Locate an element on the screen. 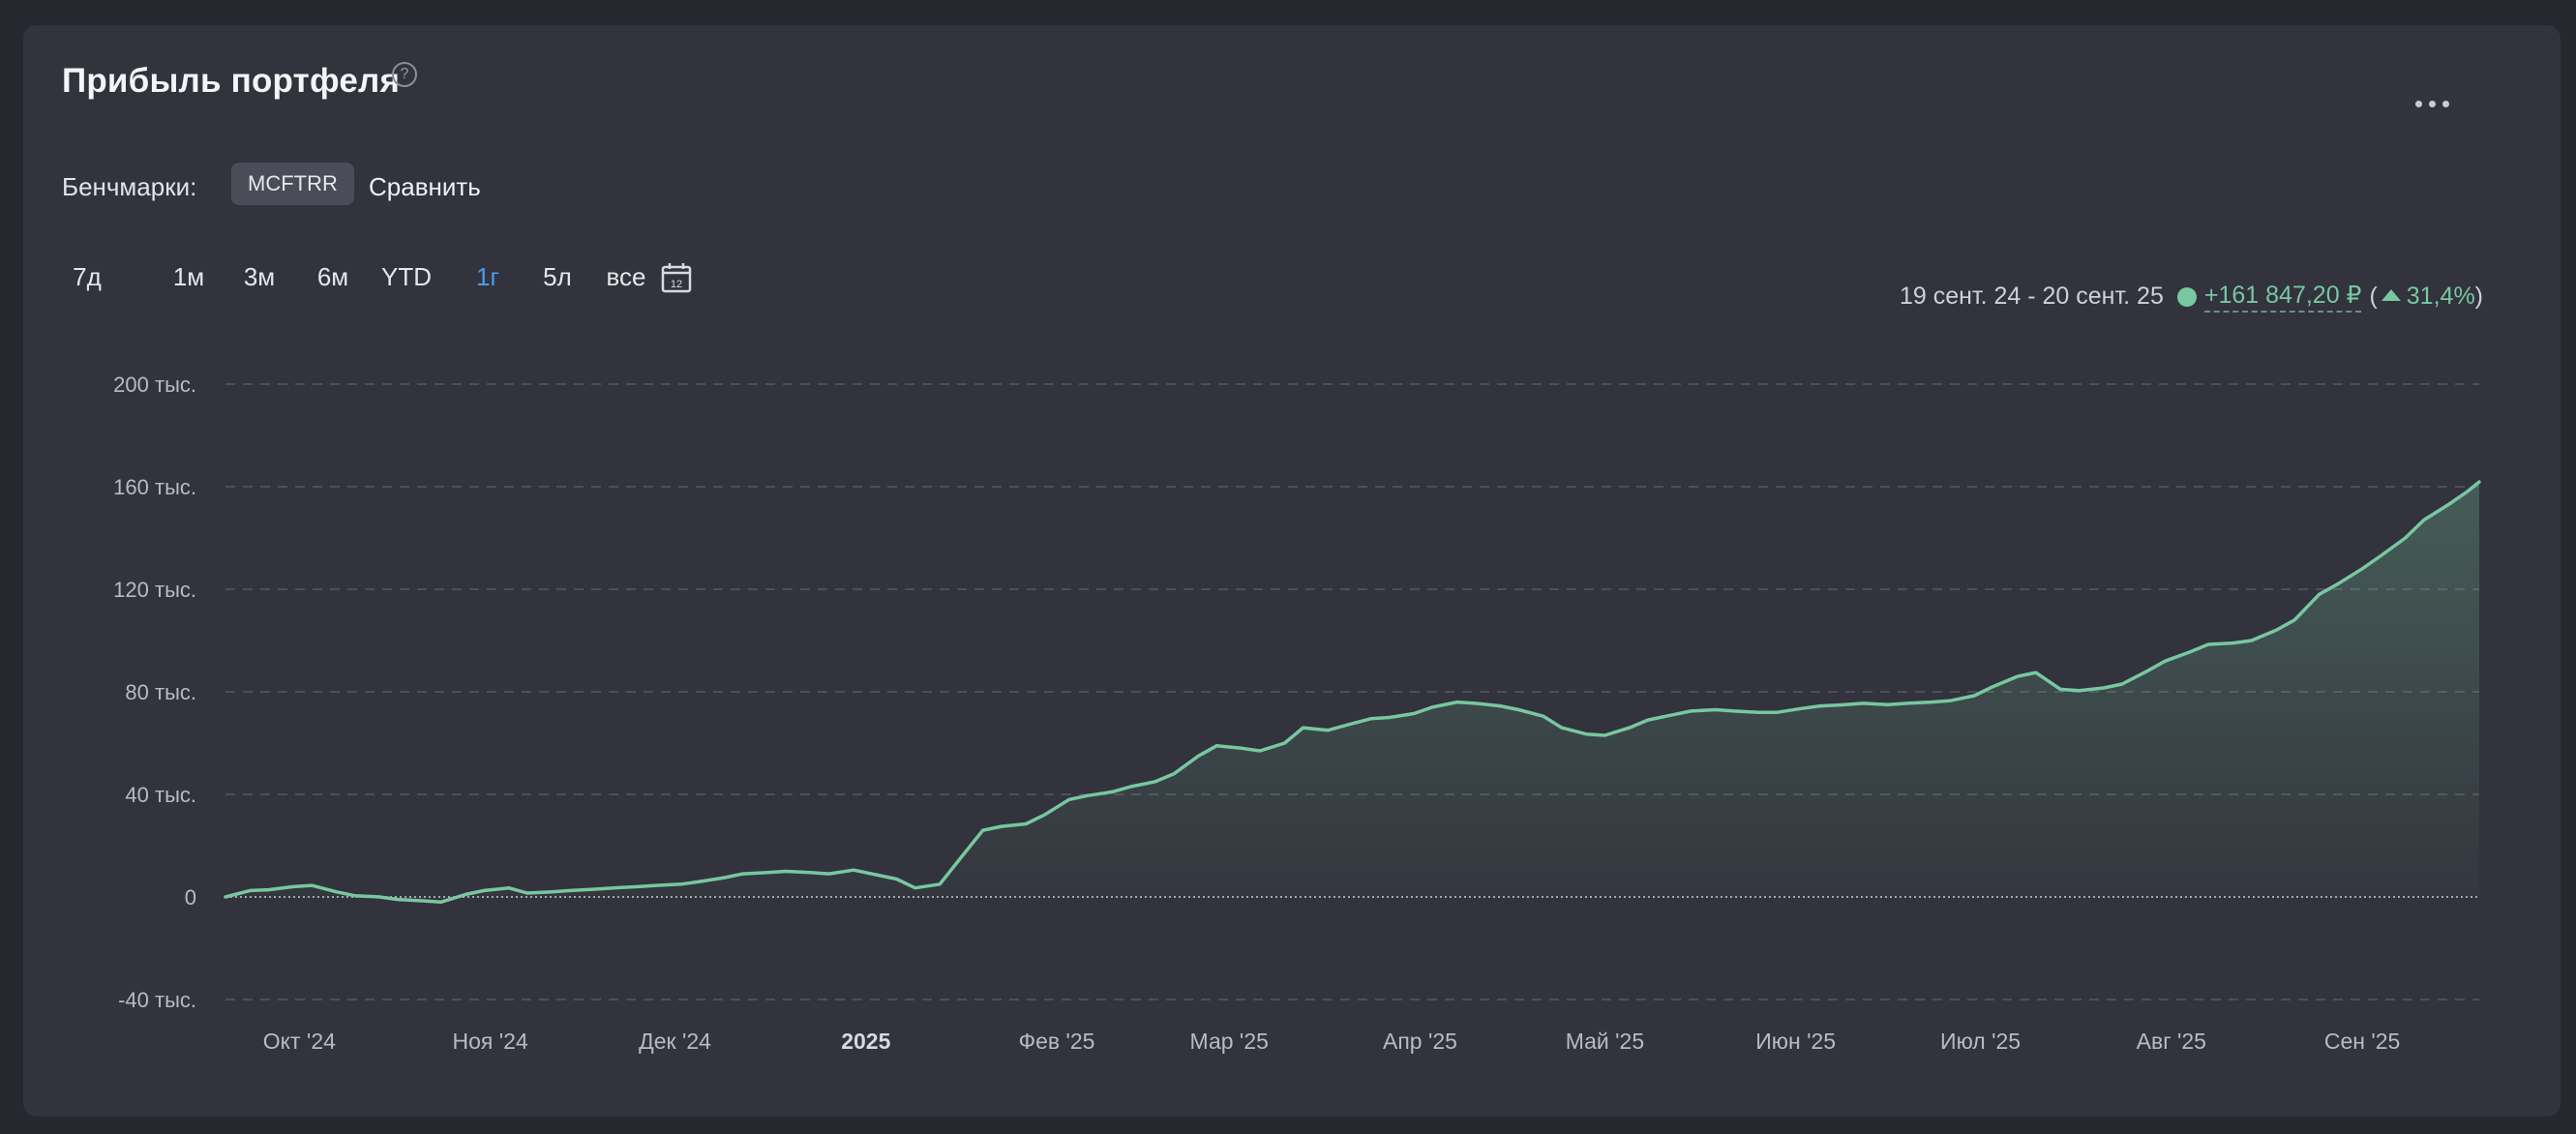  period-ytd: YTD is located at coordinates (406, 277).